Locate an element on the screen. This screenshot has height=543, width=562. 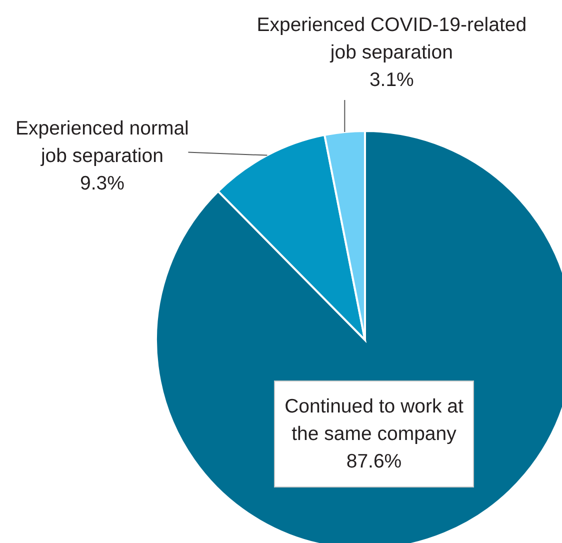
slice-label: Experienced COVID-19-related job separation is located at coordinates (391, 39).